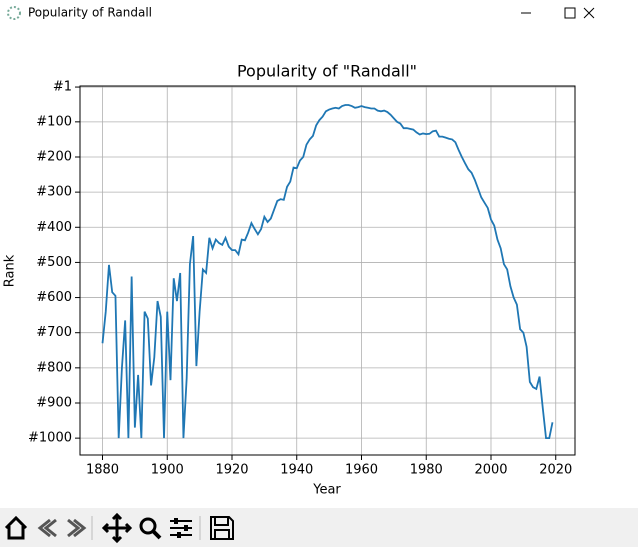 The width and height of the screenshot is (638, 551). What do you see at coordinates (589, 13) in the screenshot?
I see `close-button` at bounding box center [589, 13].